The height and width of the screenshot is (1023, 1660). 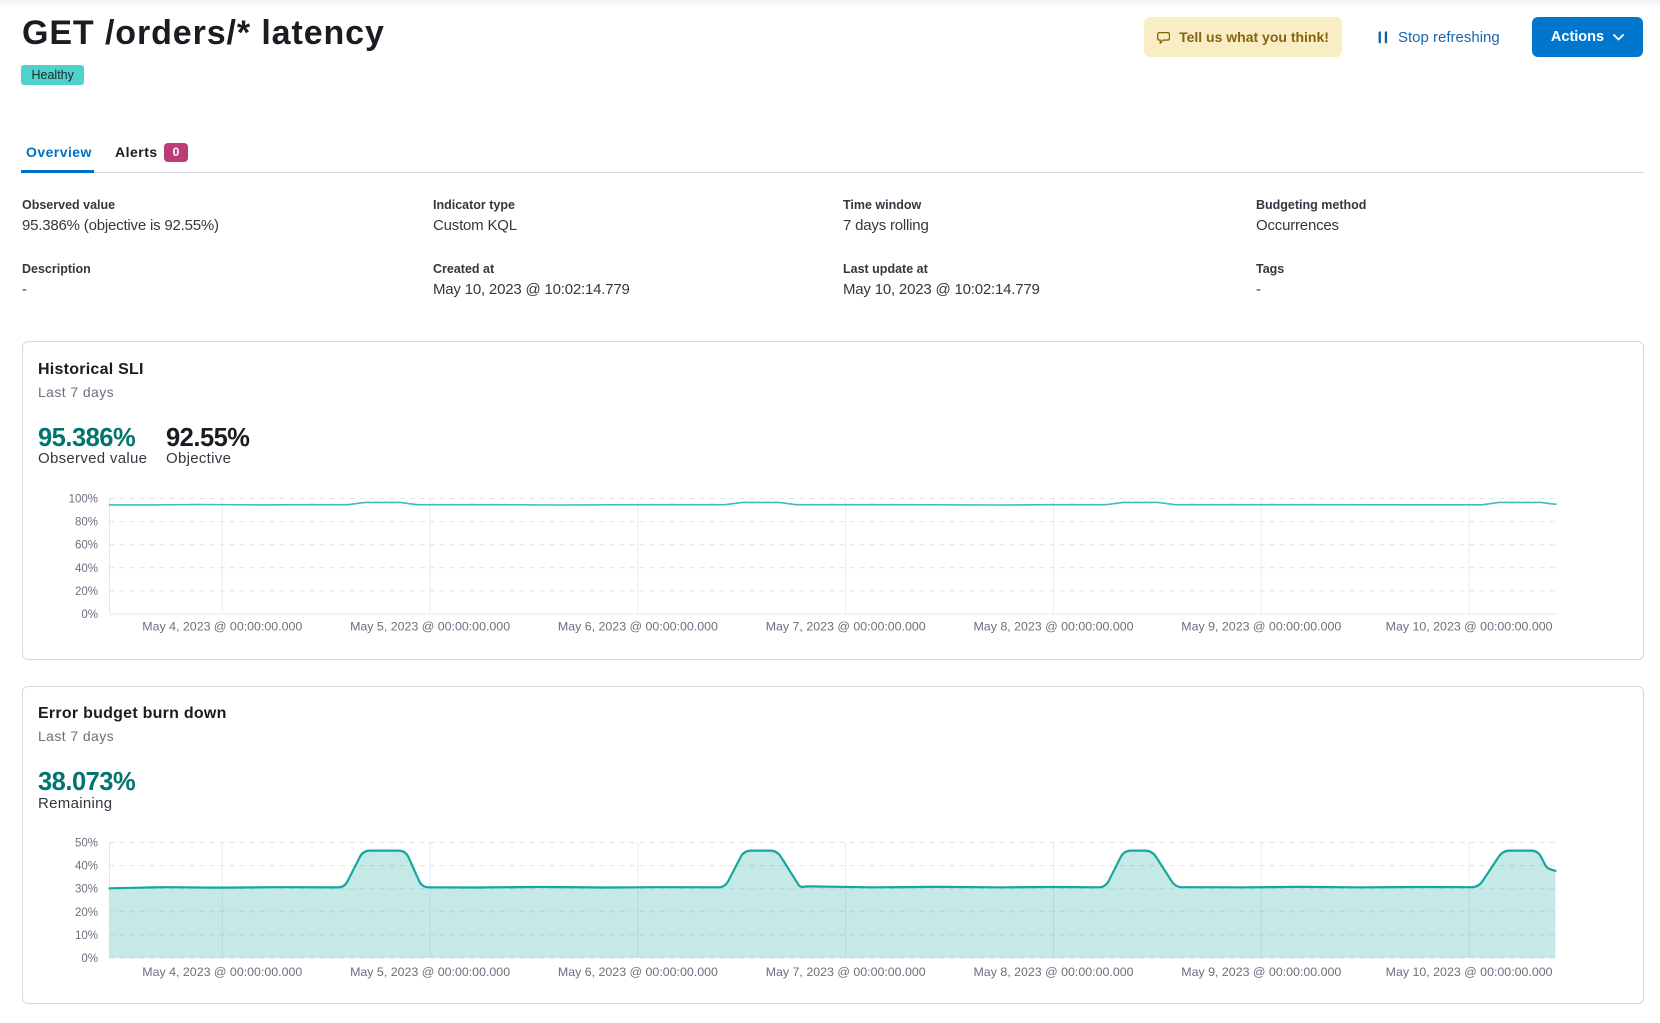 What do you see at coordinates (83, 500) in the screenshot?
I see `svg-text: 100%` at bounding box center [83, 500].